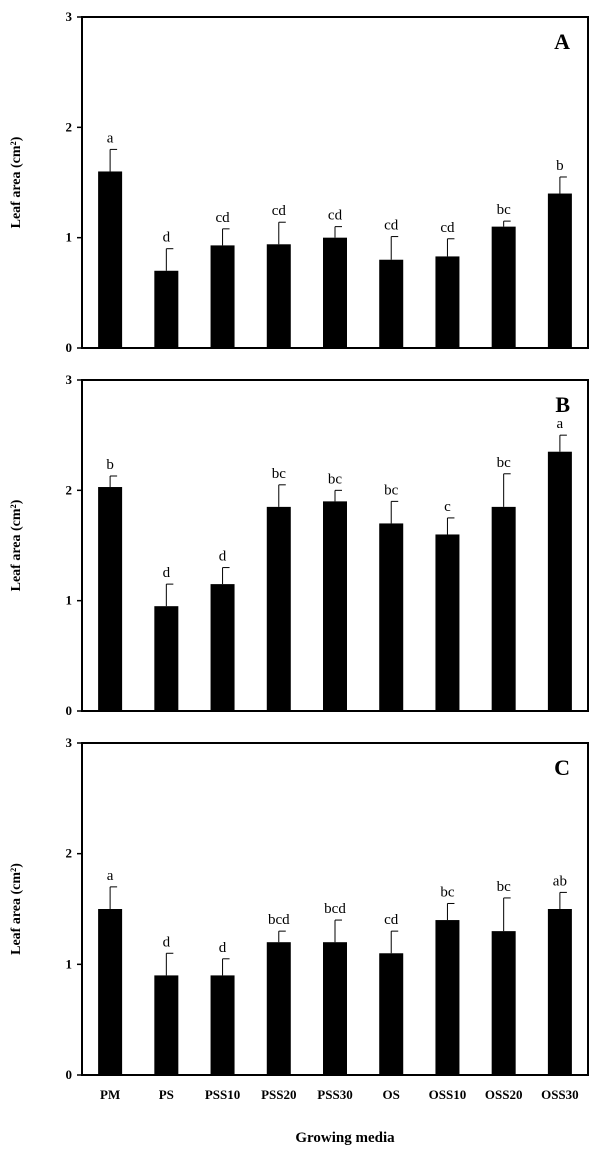 The image size is (600, 1158). I want to click on panel-letter: C, so click(562, 767).